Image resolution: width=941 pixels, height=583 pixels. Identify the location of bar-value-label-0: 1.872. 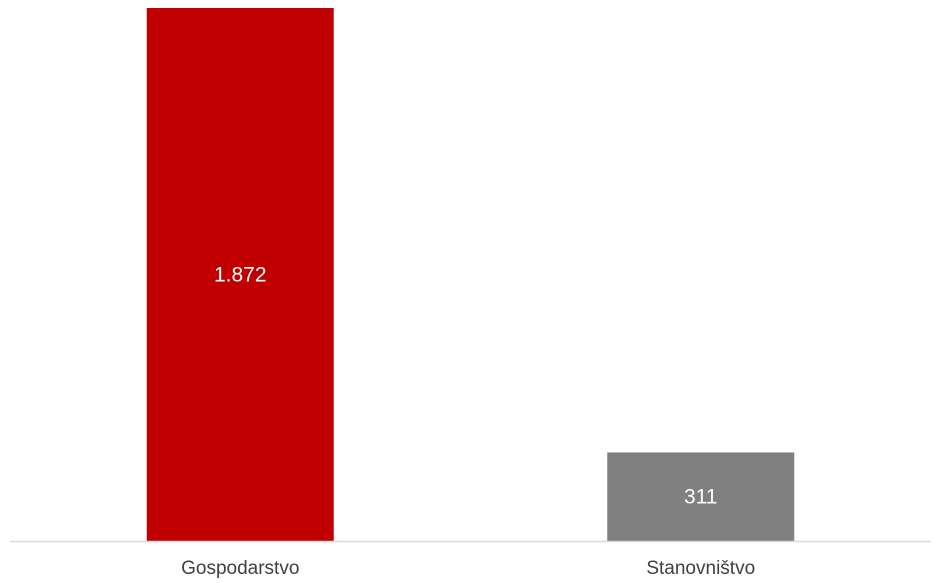
(240, 274).